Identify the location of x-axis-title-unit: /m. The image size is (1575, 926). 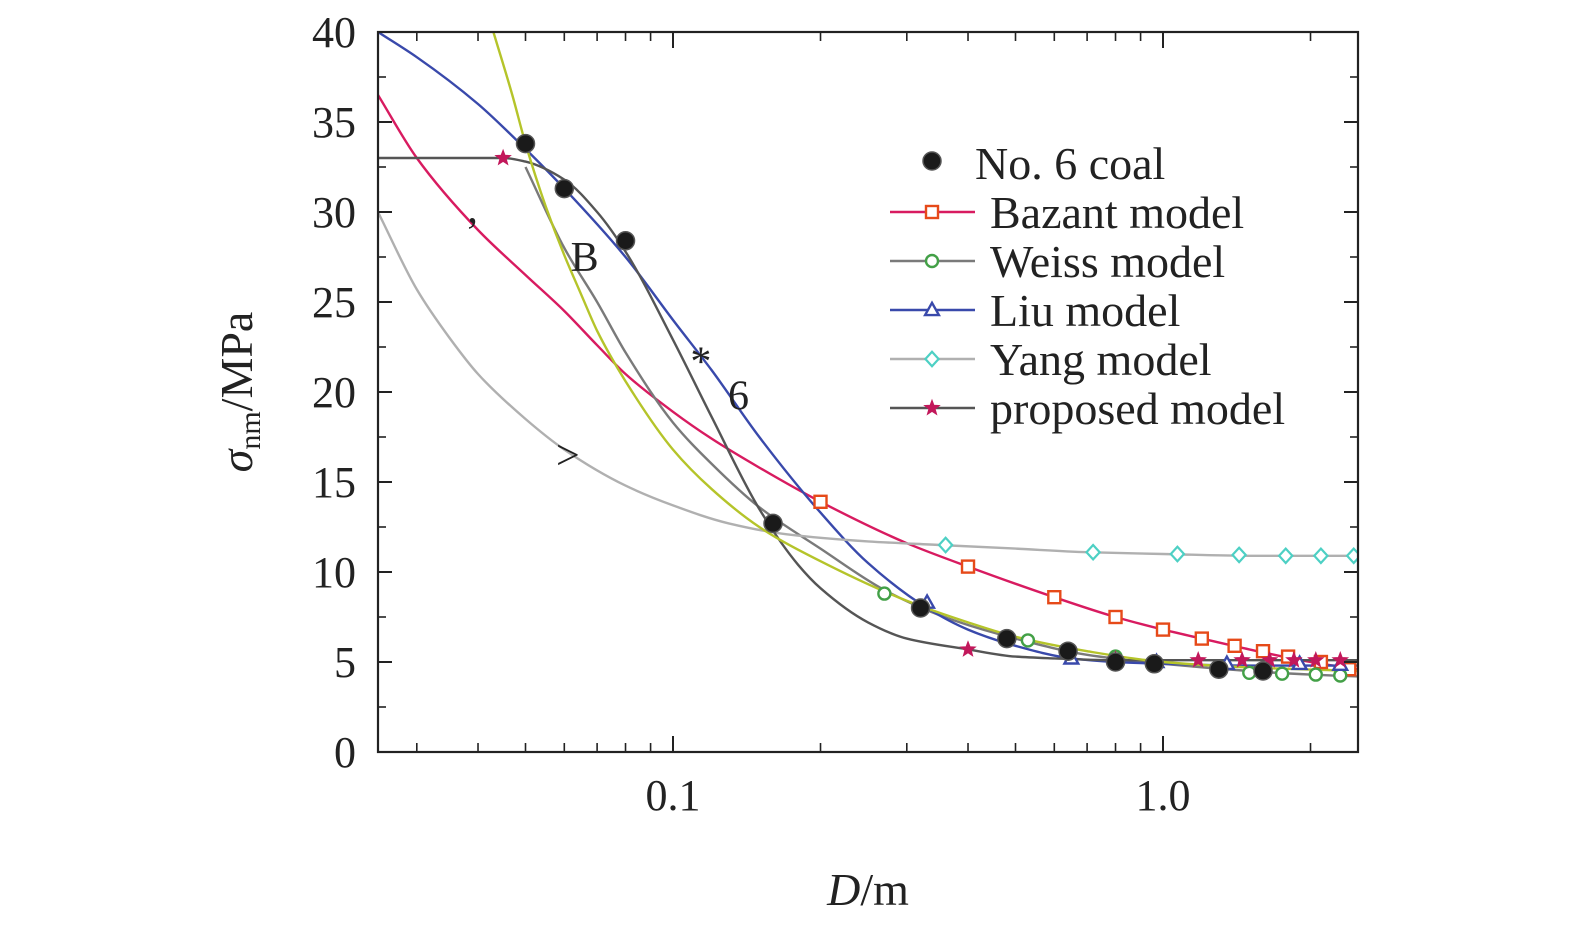
(884, 889).